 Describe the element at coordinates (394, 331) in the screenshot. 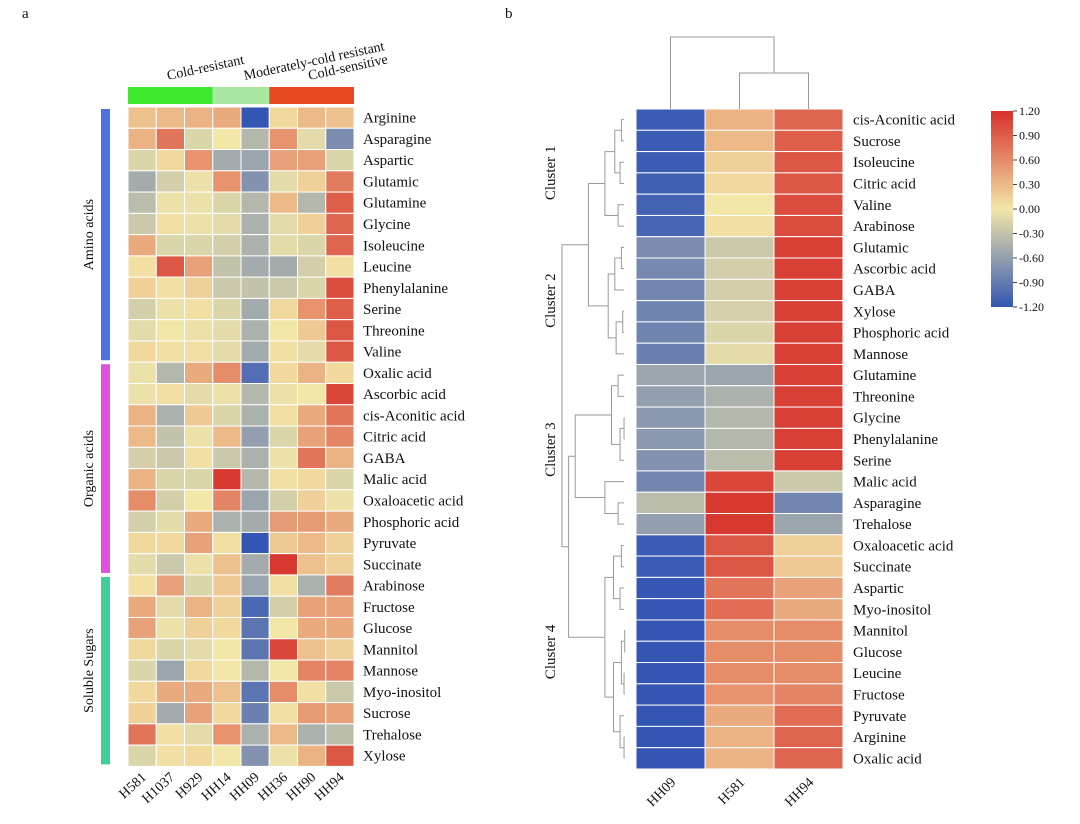

I see `row-label: Threonine` at that location.